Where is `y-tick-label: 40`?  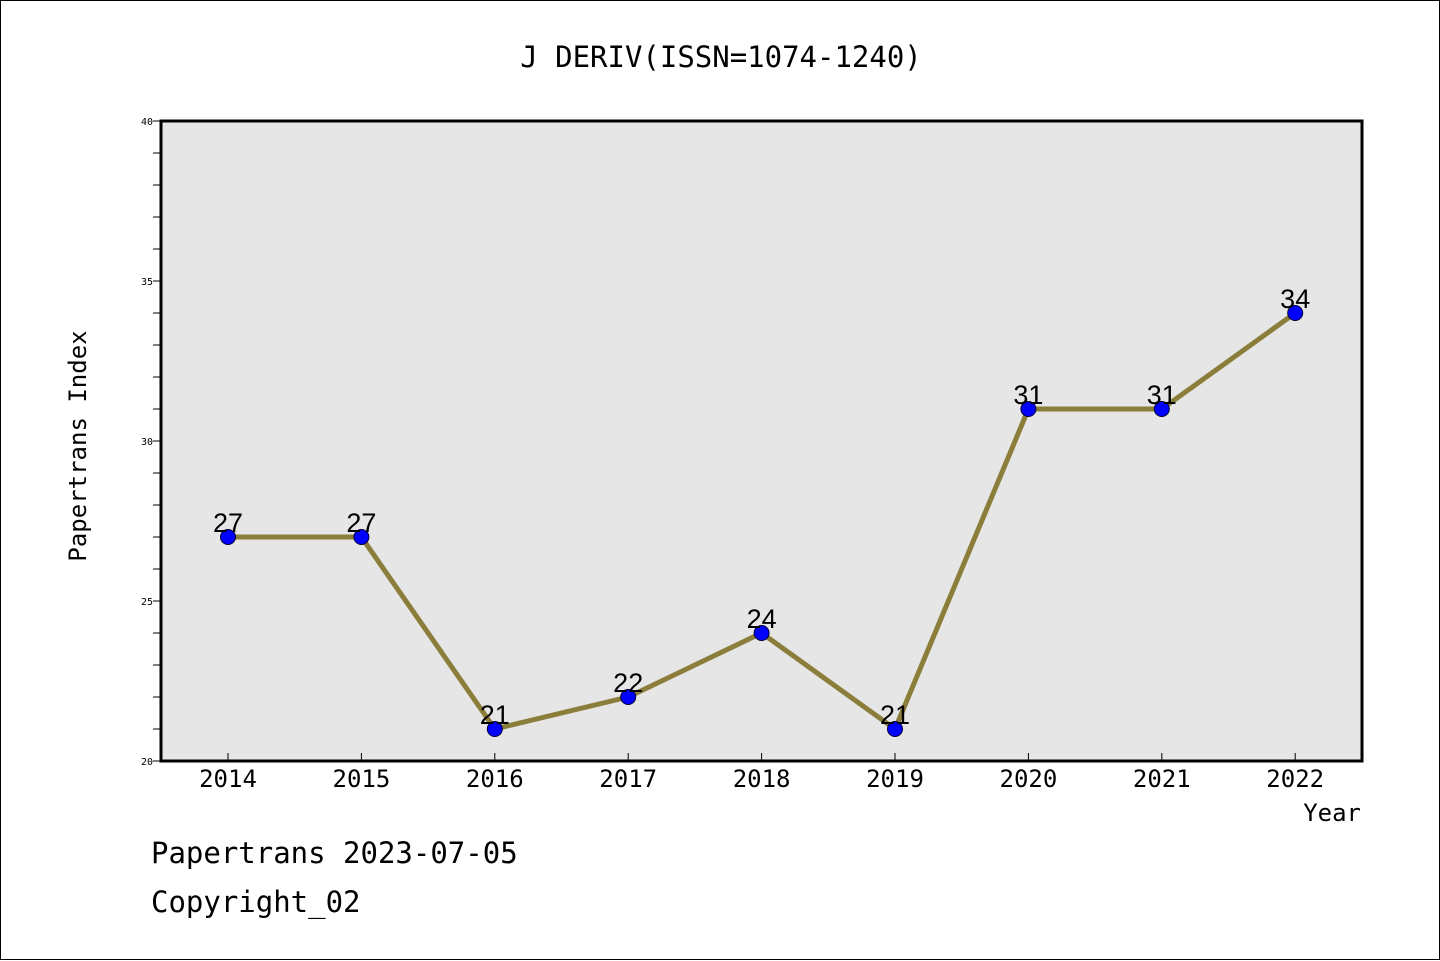
y-tick-label: 40 is located at coordinates (147, 122).